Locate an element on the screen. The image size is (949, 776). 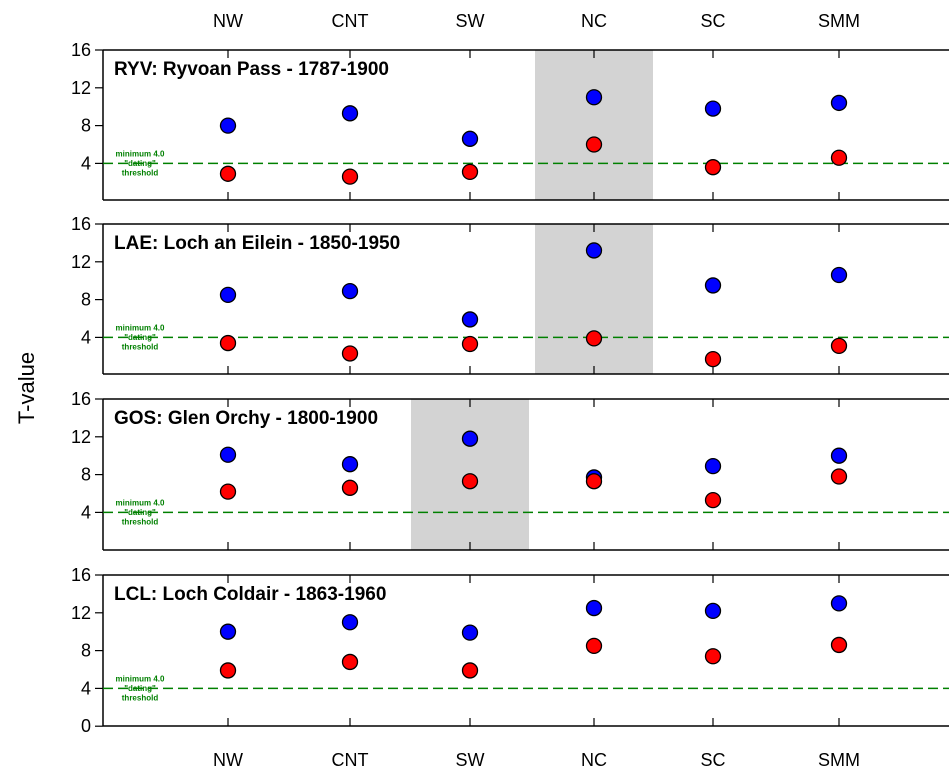
bottom-category-label: NC is located at coordinates (594, 760).